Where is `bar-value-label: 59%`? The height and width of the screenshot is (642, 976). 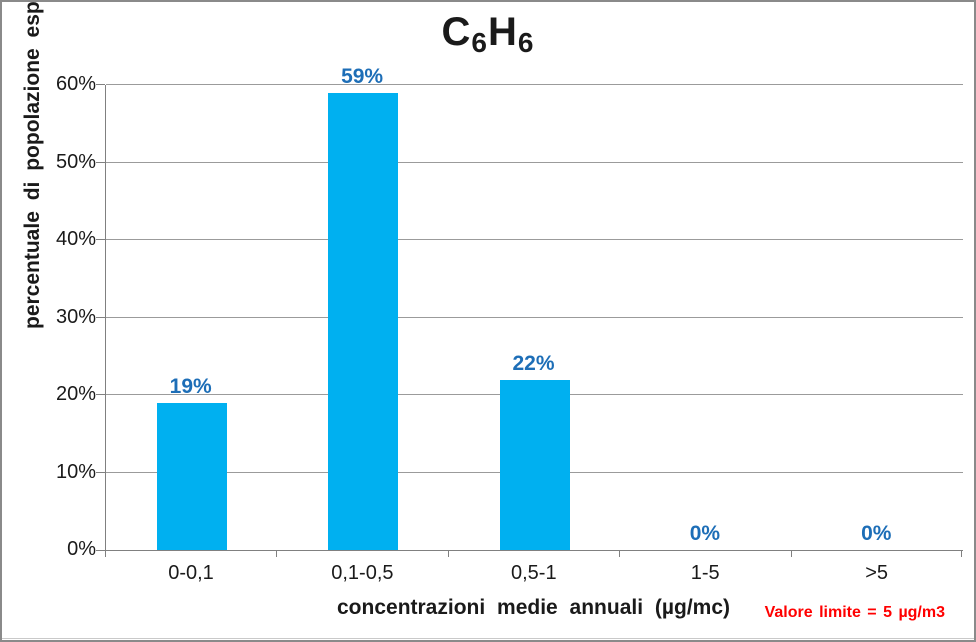 bar-value-label: 59% is located at coordinates (362, 76).